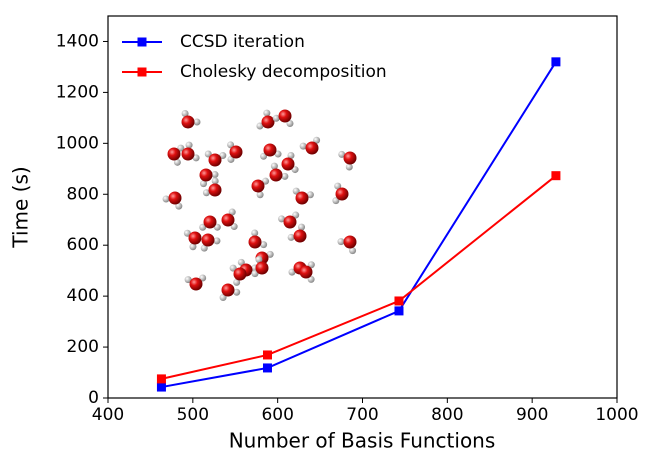 This screenshot has height=460, width=645. What do you see at coordinates (108, 415) in the screenshot?
I see `x-tick-label: 400` at bounding box center [108, 415].